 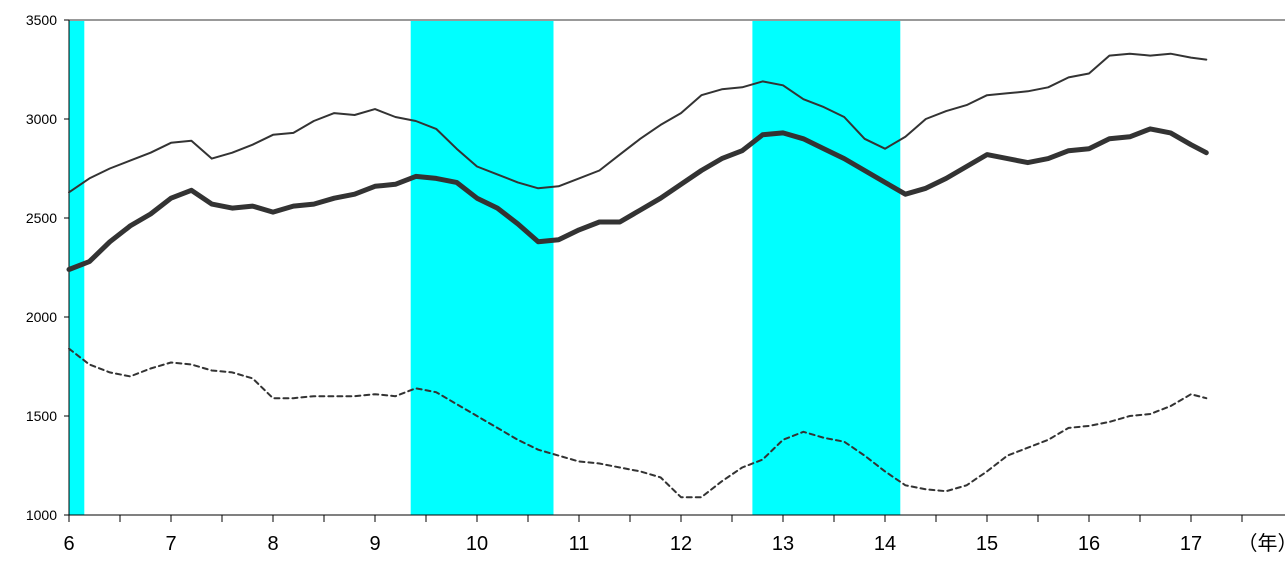 What do you see at coordinates (579, 544) in the screenshot?
I see `x-tick-label: 11` at bounding box center [579, 544].